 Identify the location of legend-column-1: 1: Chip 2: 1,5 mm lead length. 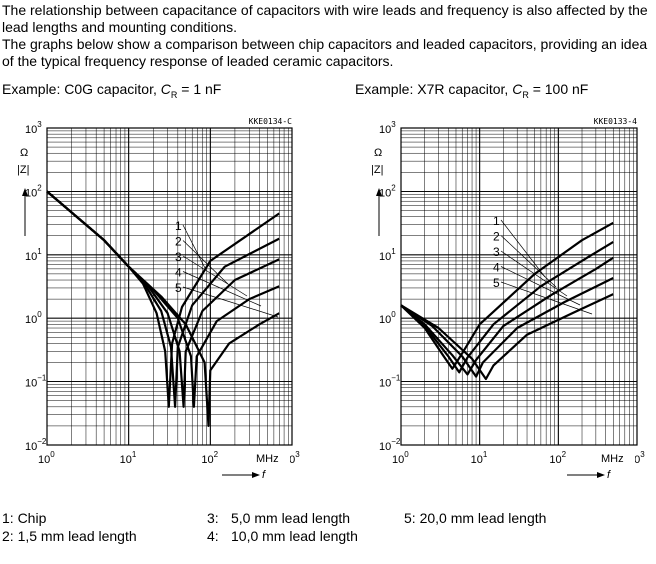
(69, 527).